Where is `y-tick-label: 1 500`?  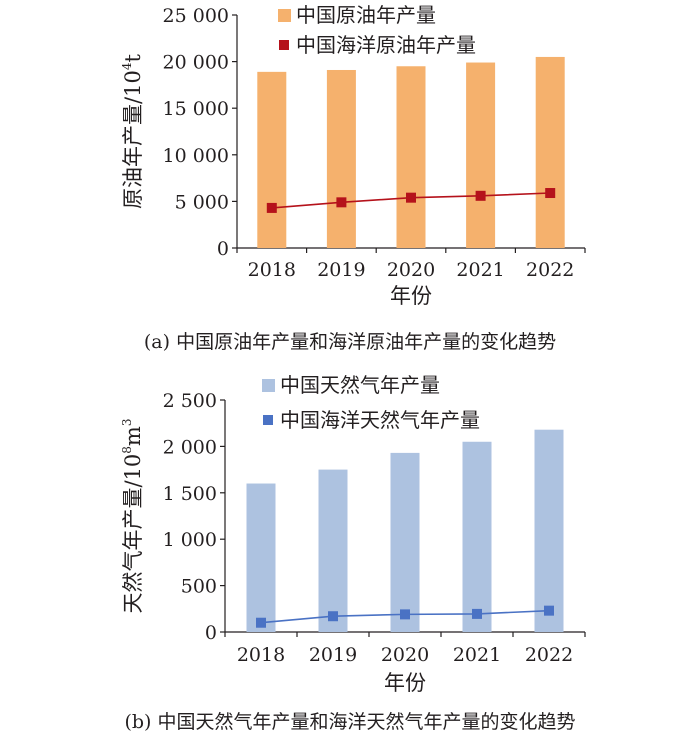
y-tick-label: 1 500 is located at coordinates (190, 494).